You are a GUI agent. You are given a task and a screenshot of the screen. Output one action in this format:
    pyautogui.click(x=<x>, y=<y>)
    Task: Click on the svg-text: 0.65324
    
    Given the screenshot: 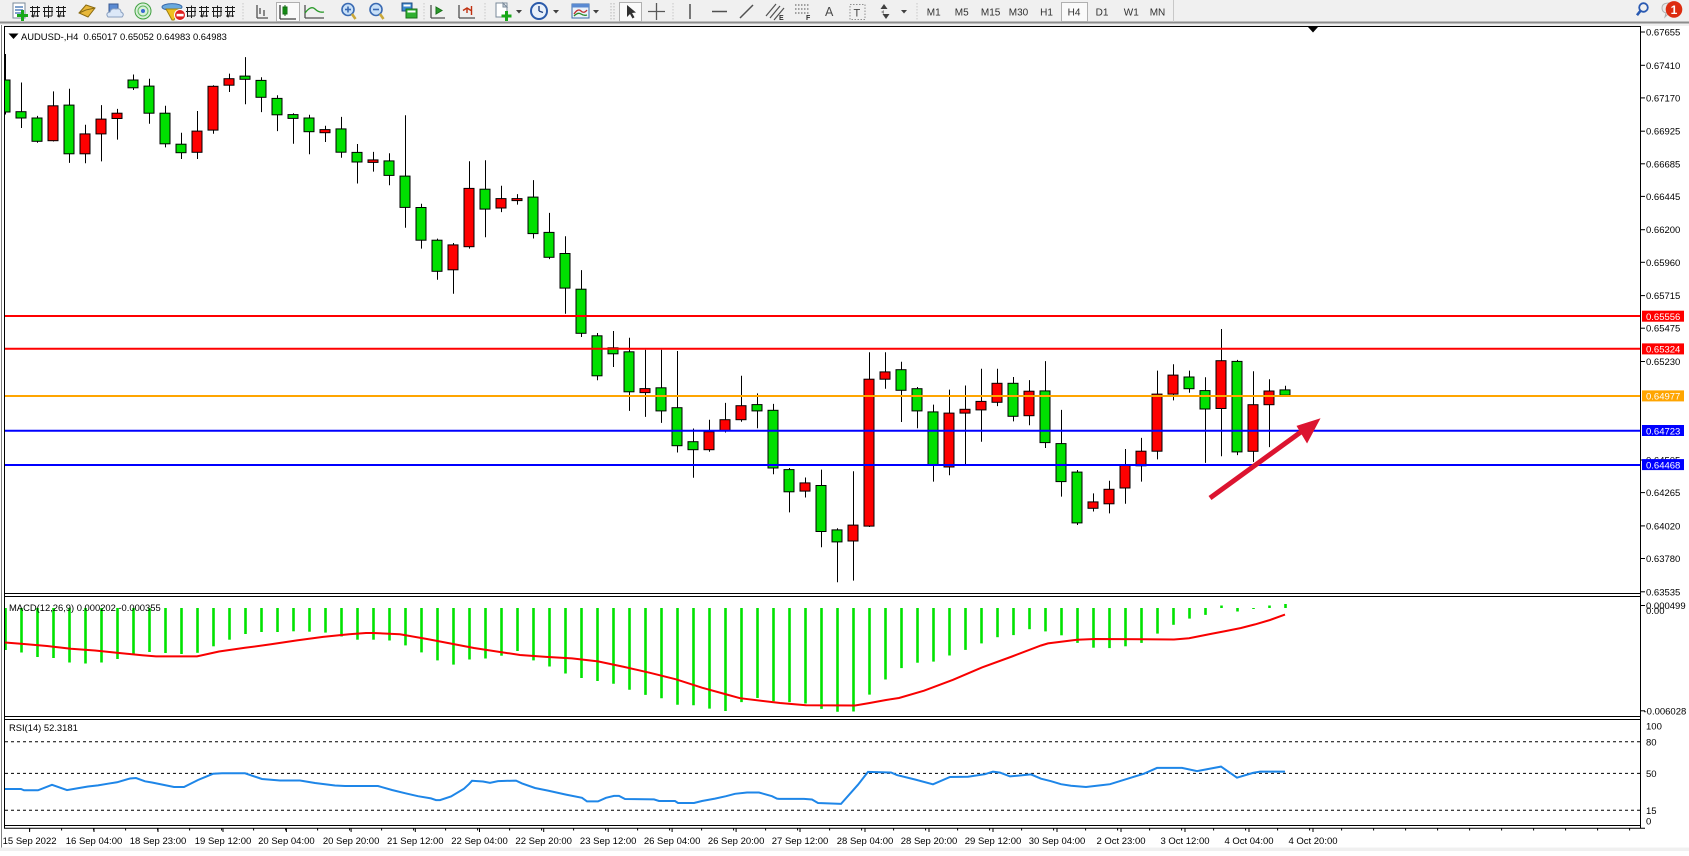 What is the action you would take?
    pyautogui.click(x=1663, y=350)
    